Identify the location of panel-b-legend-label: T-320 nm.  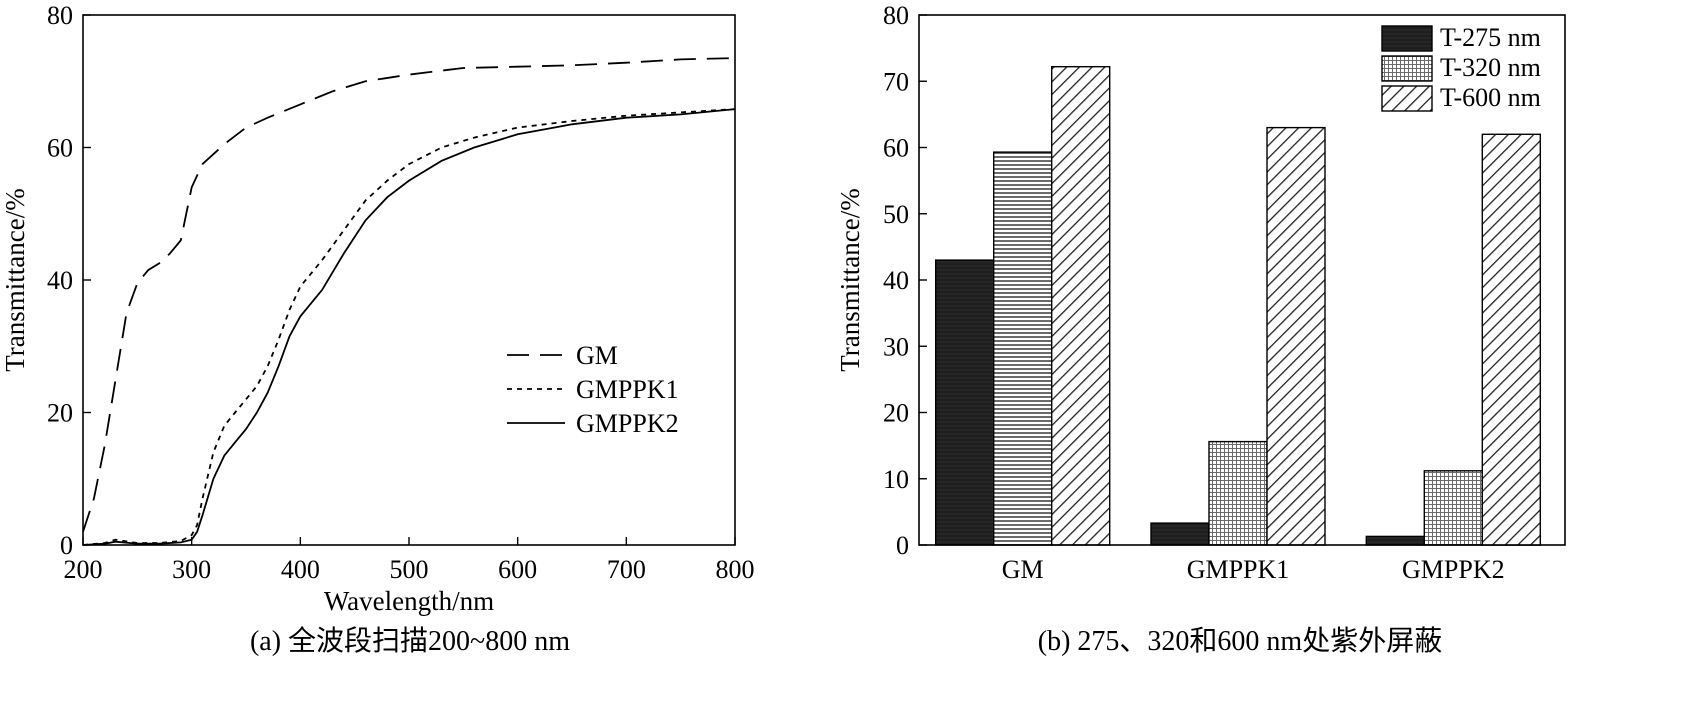
(1490, 67).